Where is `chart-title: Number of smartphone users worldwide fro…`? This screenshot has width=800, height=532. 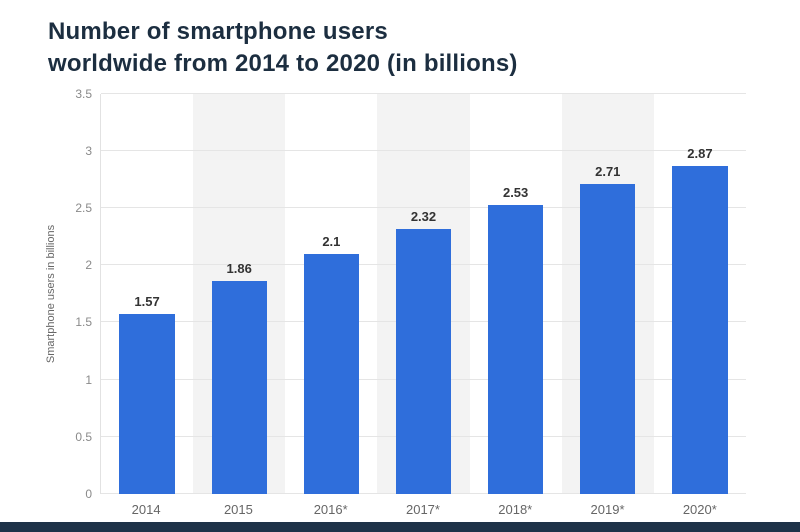
chart-title: Number of smartphone users worldwide fro… is located at coordinates (400, 48).